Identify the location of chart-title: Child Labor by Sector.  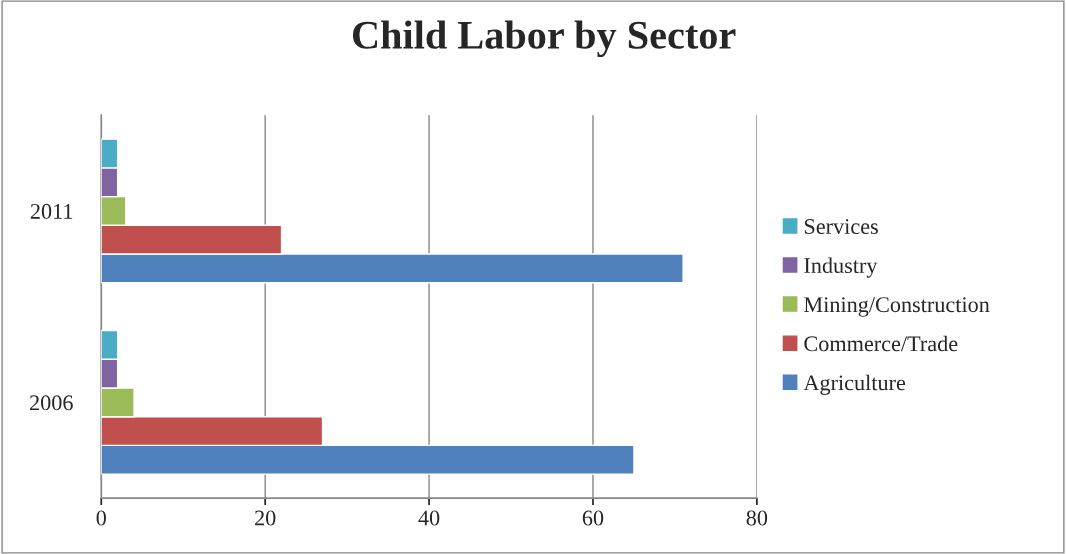
(544, 39).